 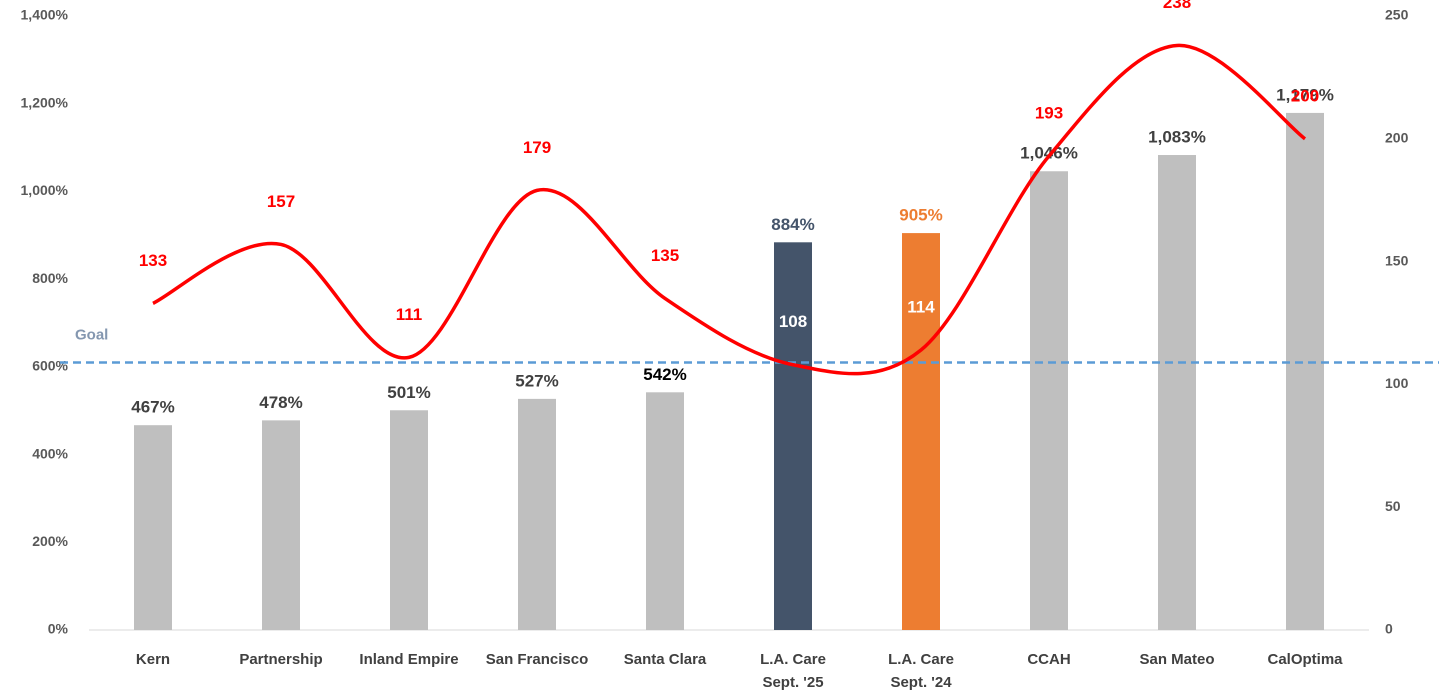 I want to click on goal-label: Goal, so click(x=91, y=334).